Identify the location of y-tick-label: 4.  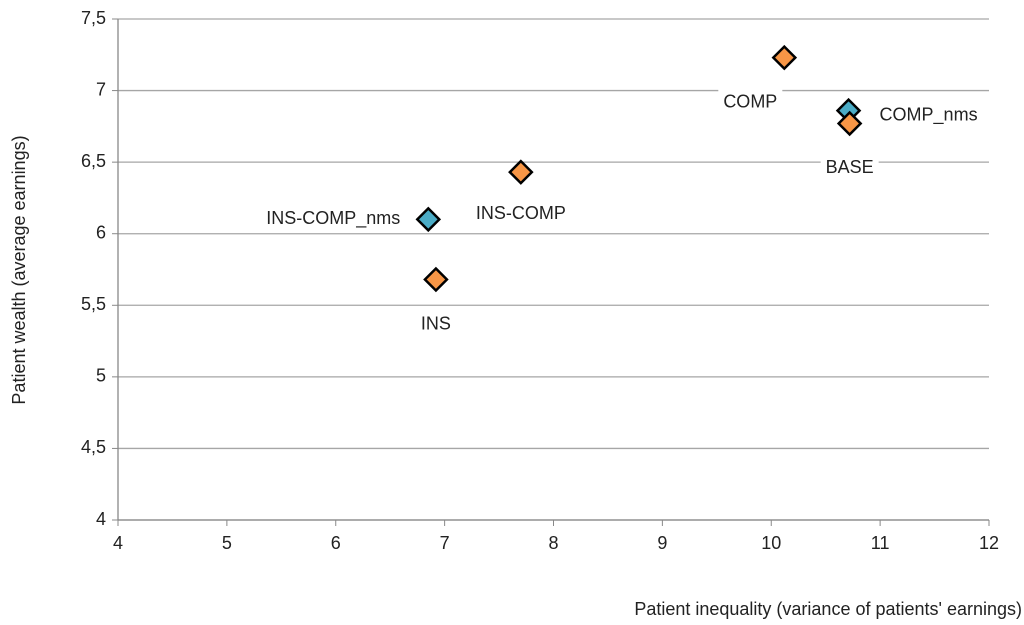
(101, 519).